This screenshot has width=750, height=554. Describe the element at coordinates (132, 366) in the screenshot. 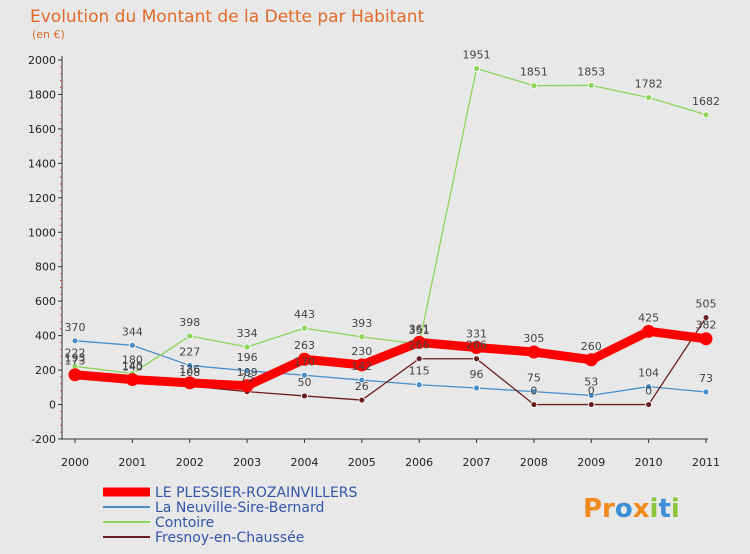

I see `data-label-0: 145` at that location.